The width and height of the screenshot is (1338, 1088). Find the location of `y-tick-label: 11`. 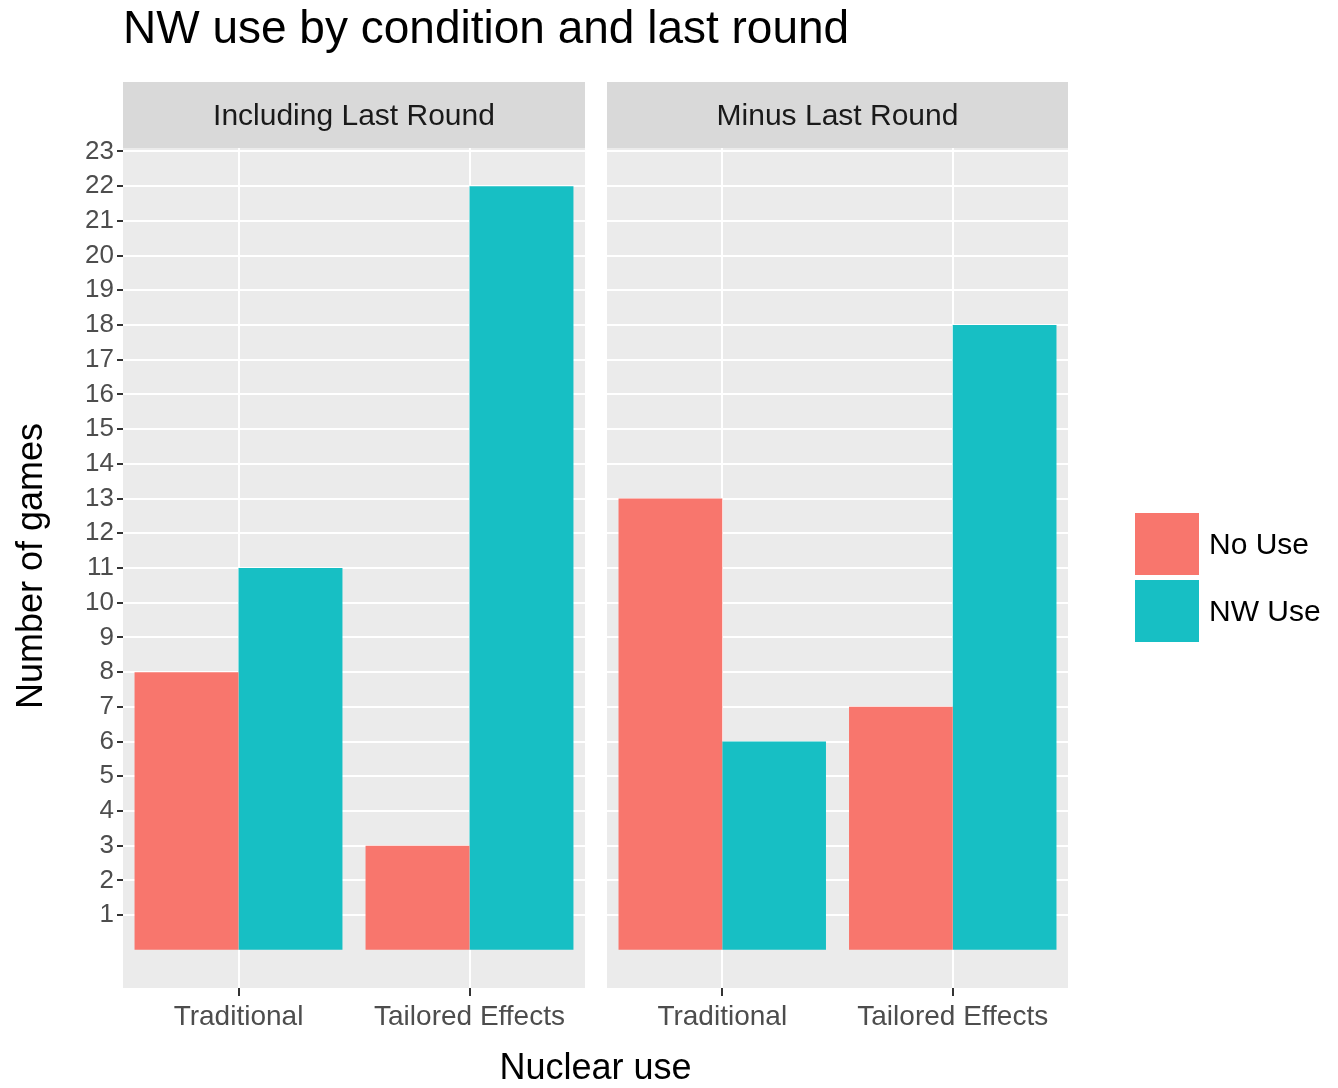

y-tick-label: 11 is located at coordinates (100, 566).